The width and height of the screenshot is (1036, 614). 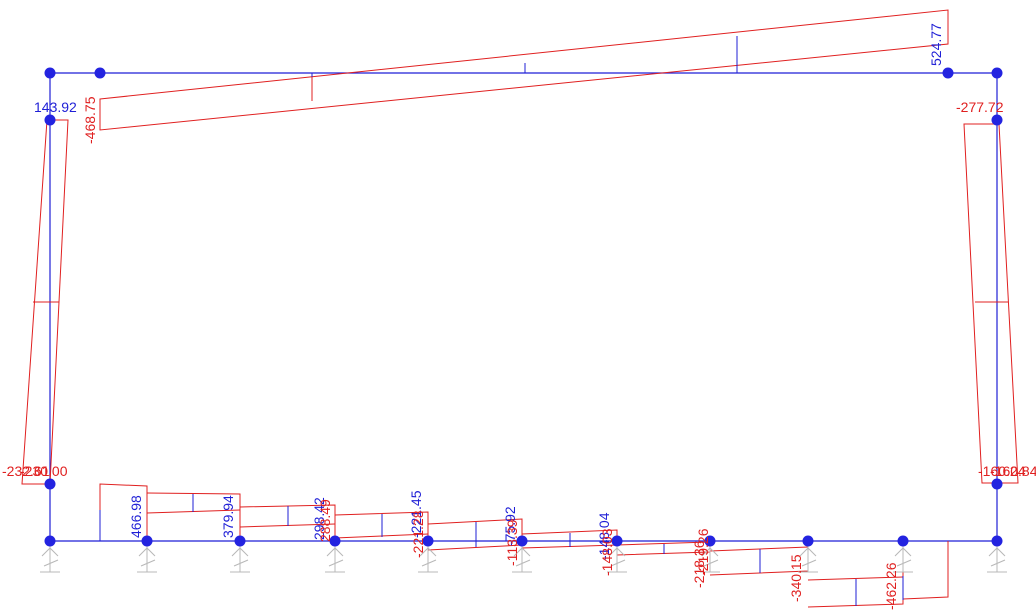 I want to click on label-left-column-top: 143.92, so click(x=55, y=107).